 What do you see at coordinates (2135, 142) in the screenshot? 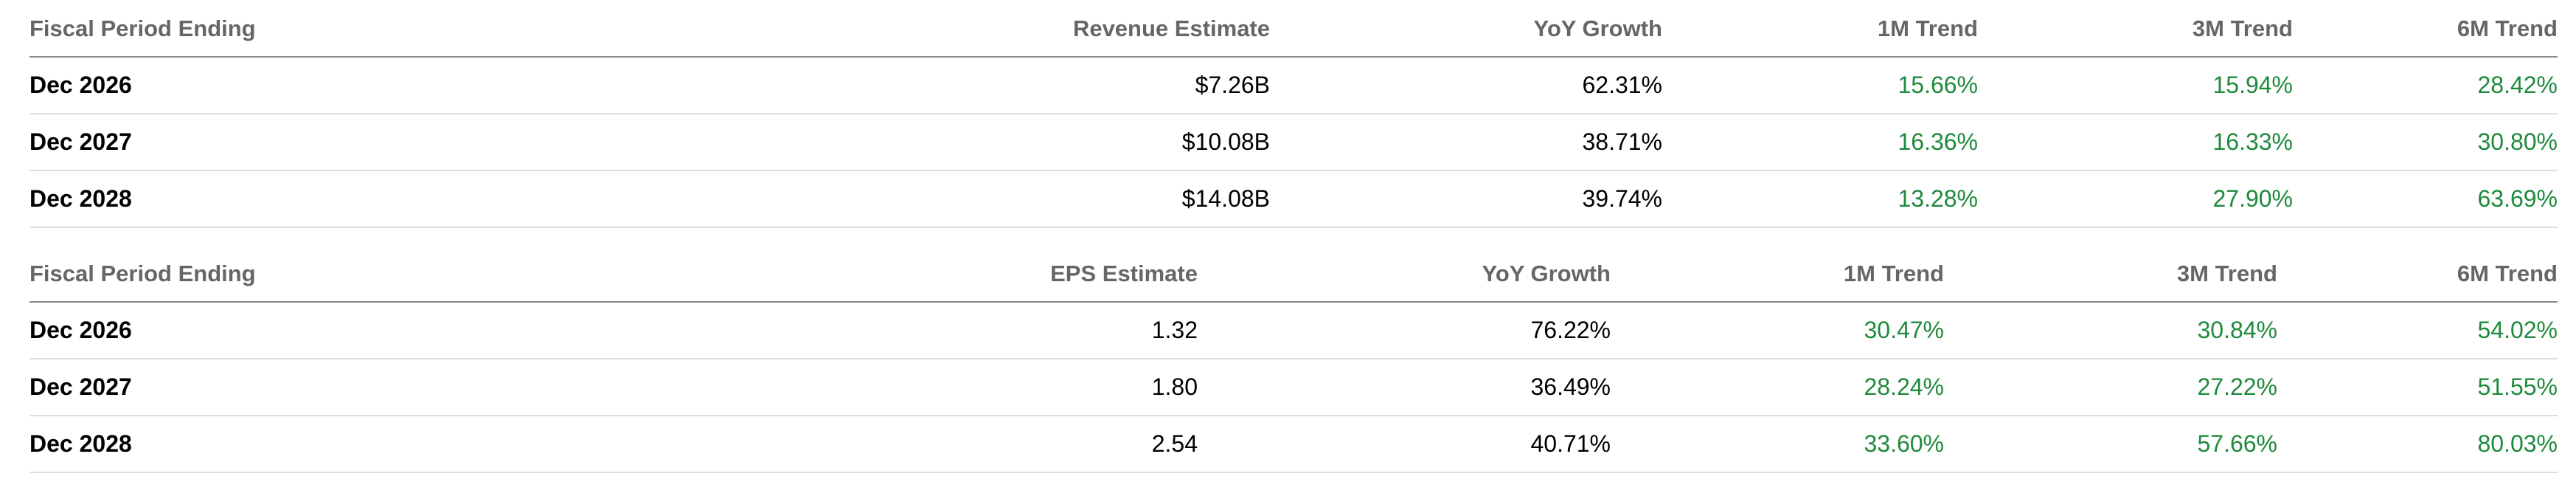
I see `trend-3m-cell: 16.33%` at bounding box center [2135, 142].